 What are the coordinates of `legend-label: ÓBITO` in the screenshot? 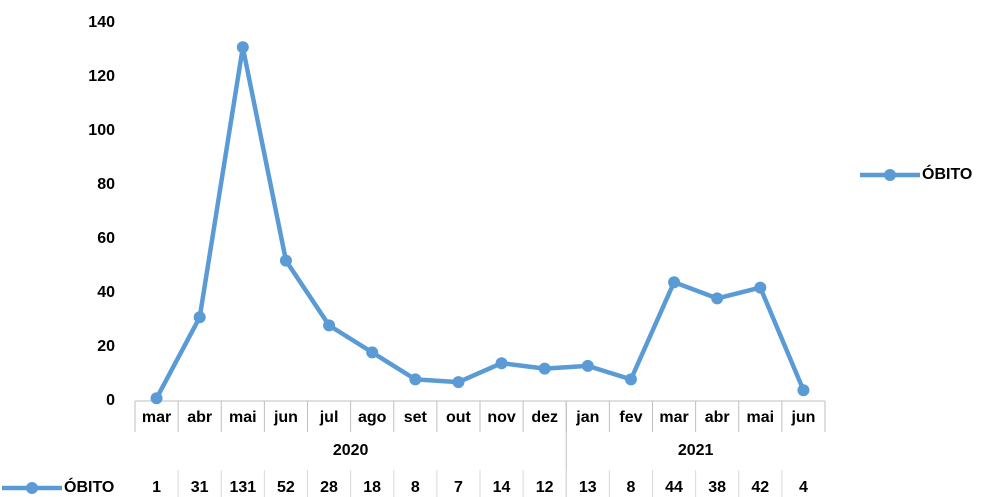 It's located at (947, 173).